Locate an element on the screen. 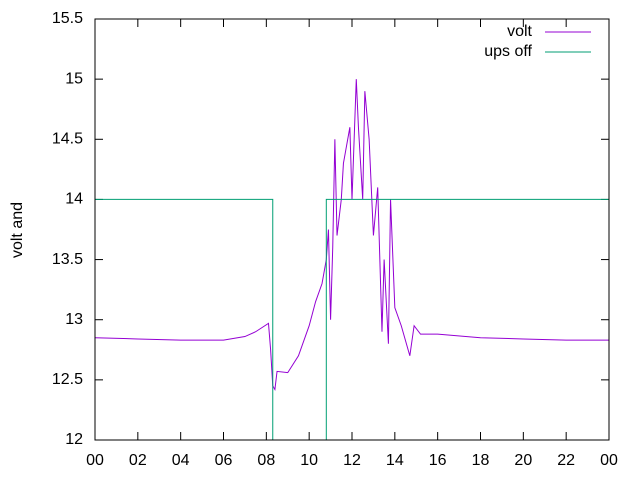  y-tick-label: 12 is located at coordinates (74, 439).